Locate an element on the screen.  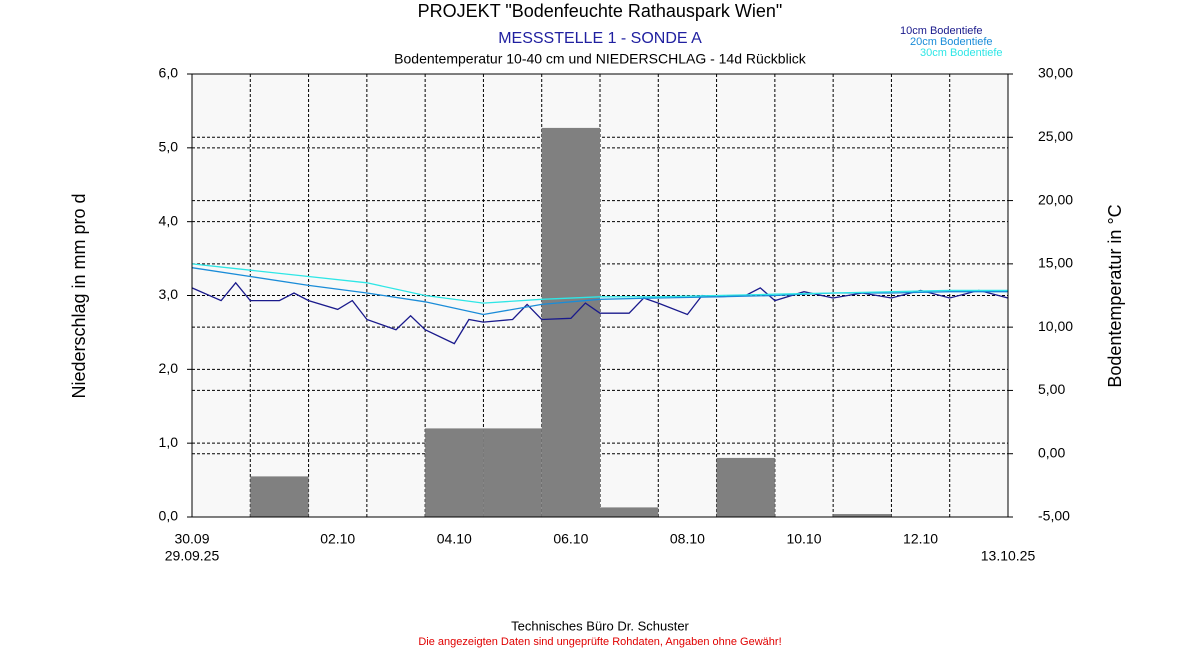
y2-tick-label: 25,00 is located at coordinates (1055, 136).